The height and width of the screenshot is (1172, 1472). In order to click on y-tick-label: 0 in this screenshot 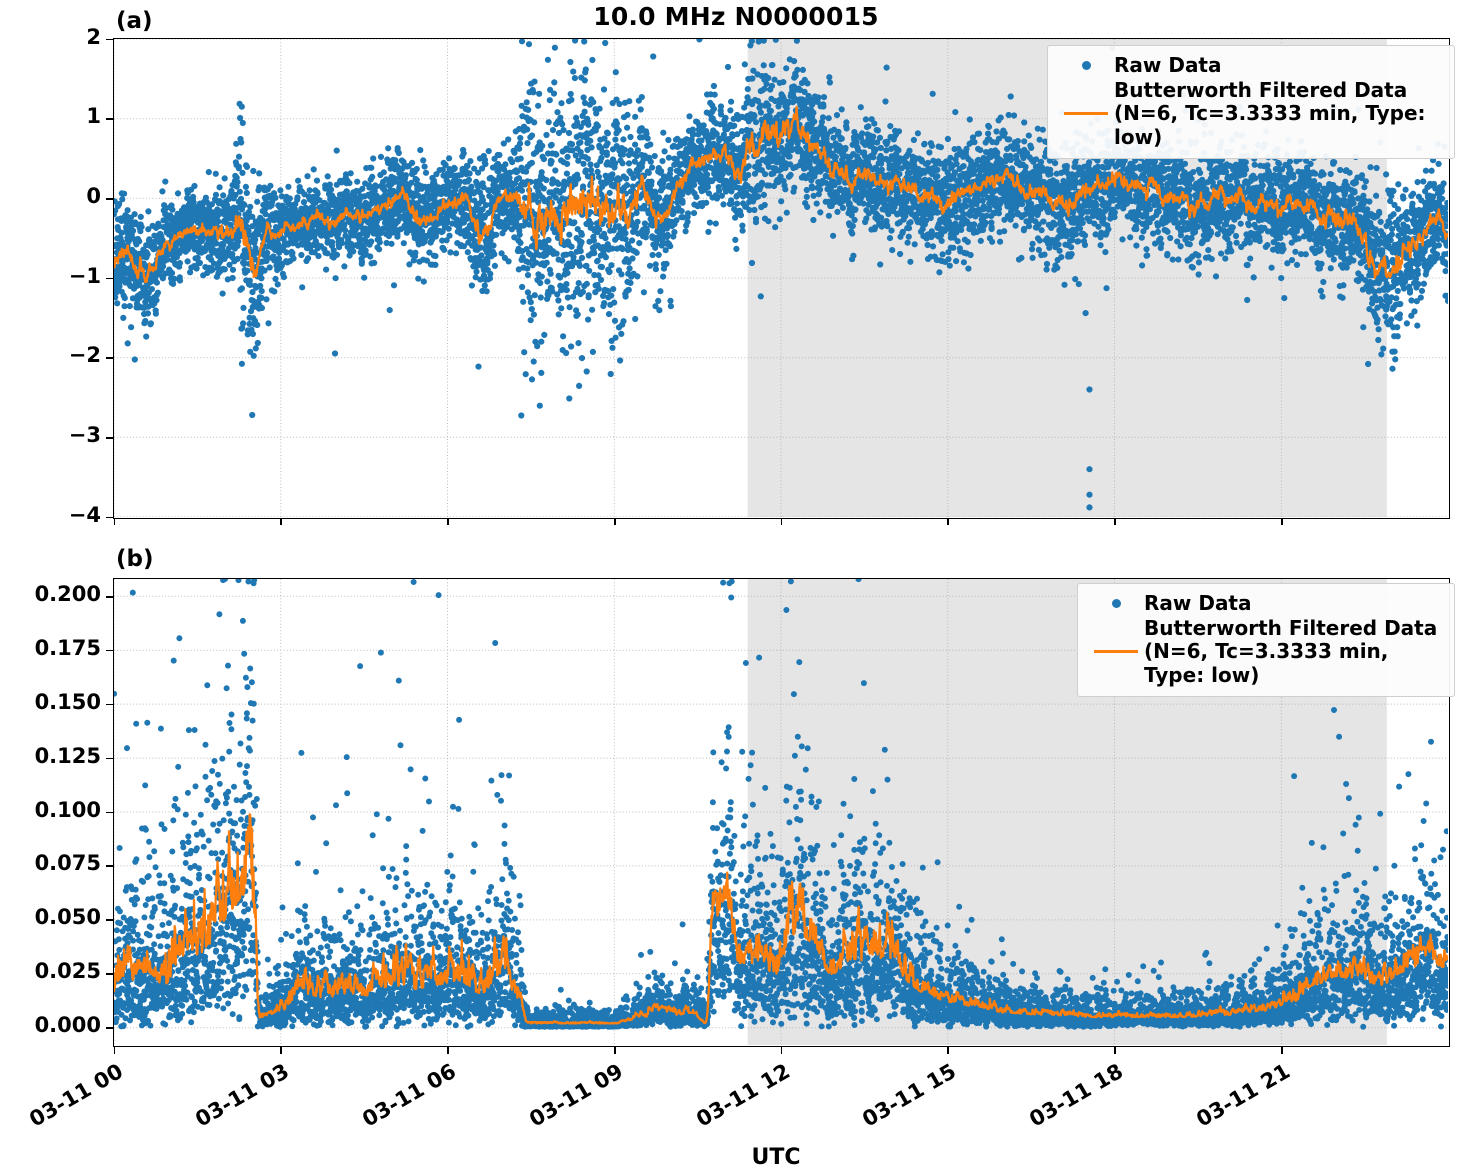, I will do `click(50, 196)`.